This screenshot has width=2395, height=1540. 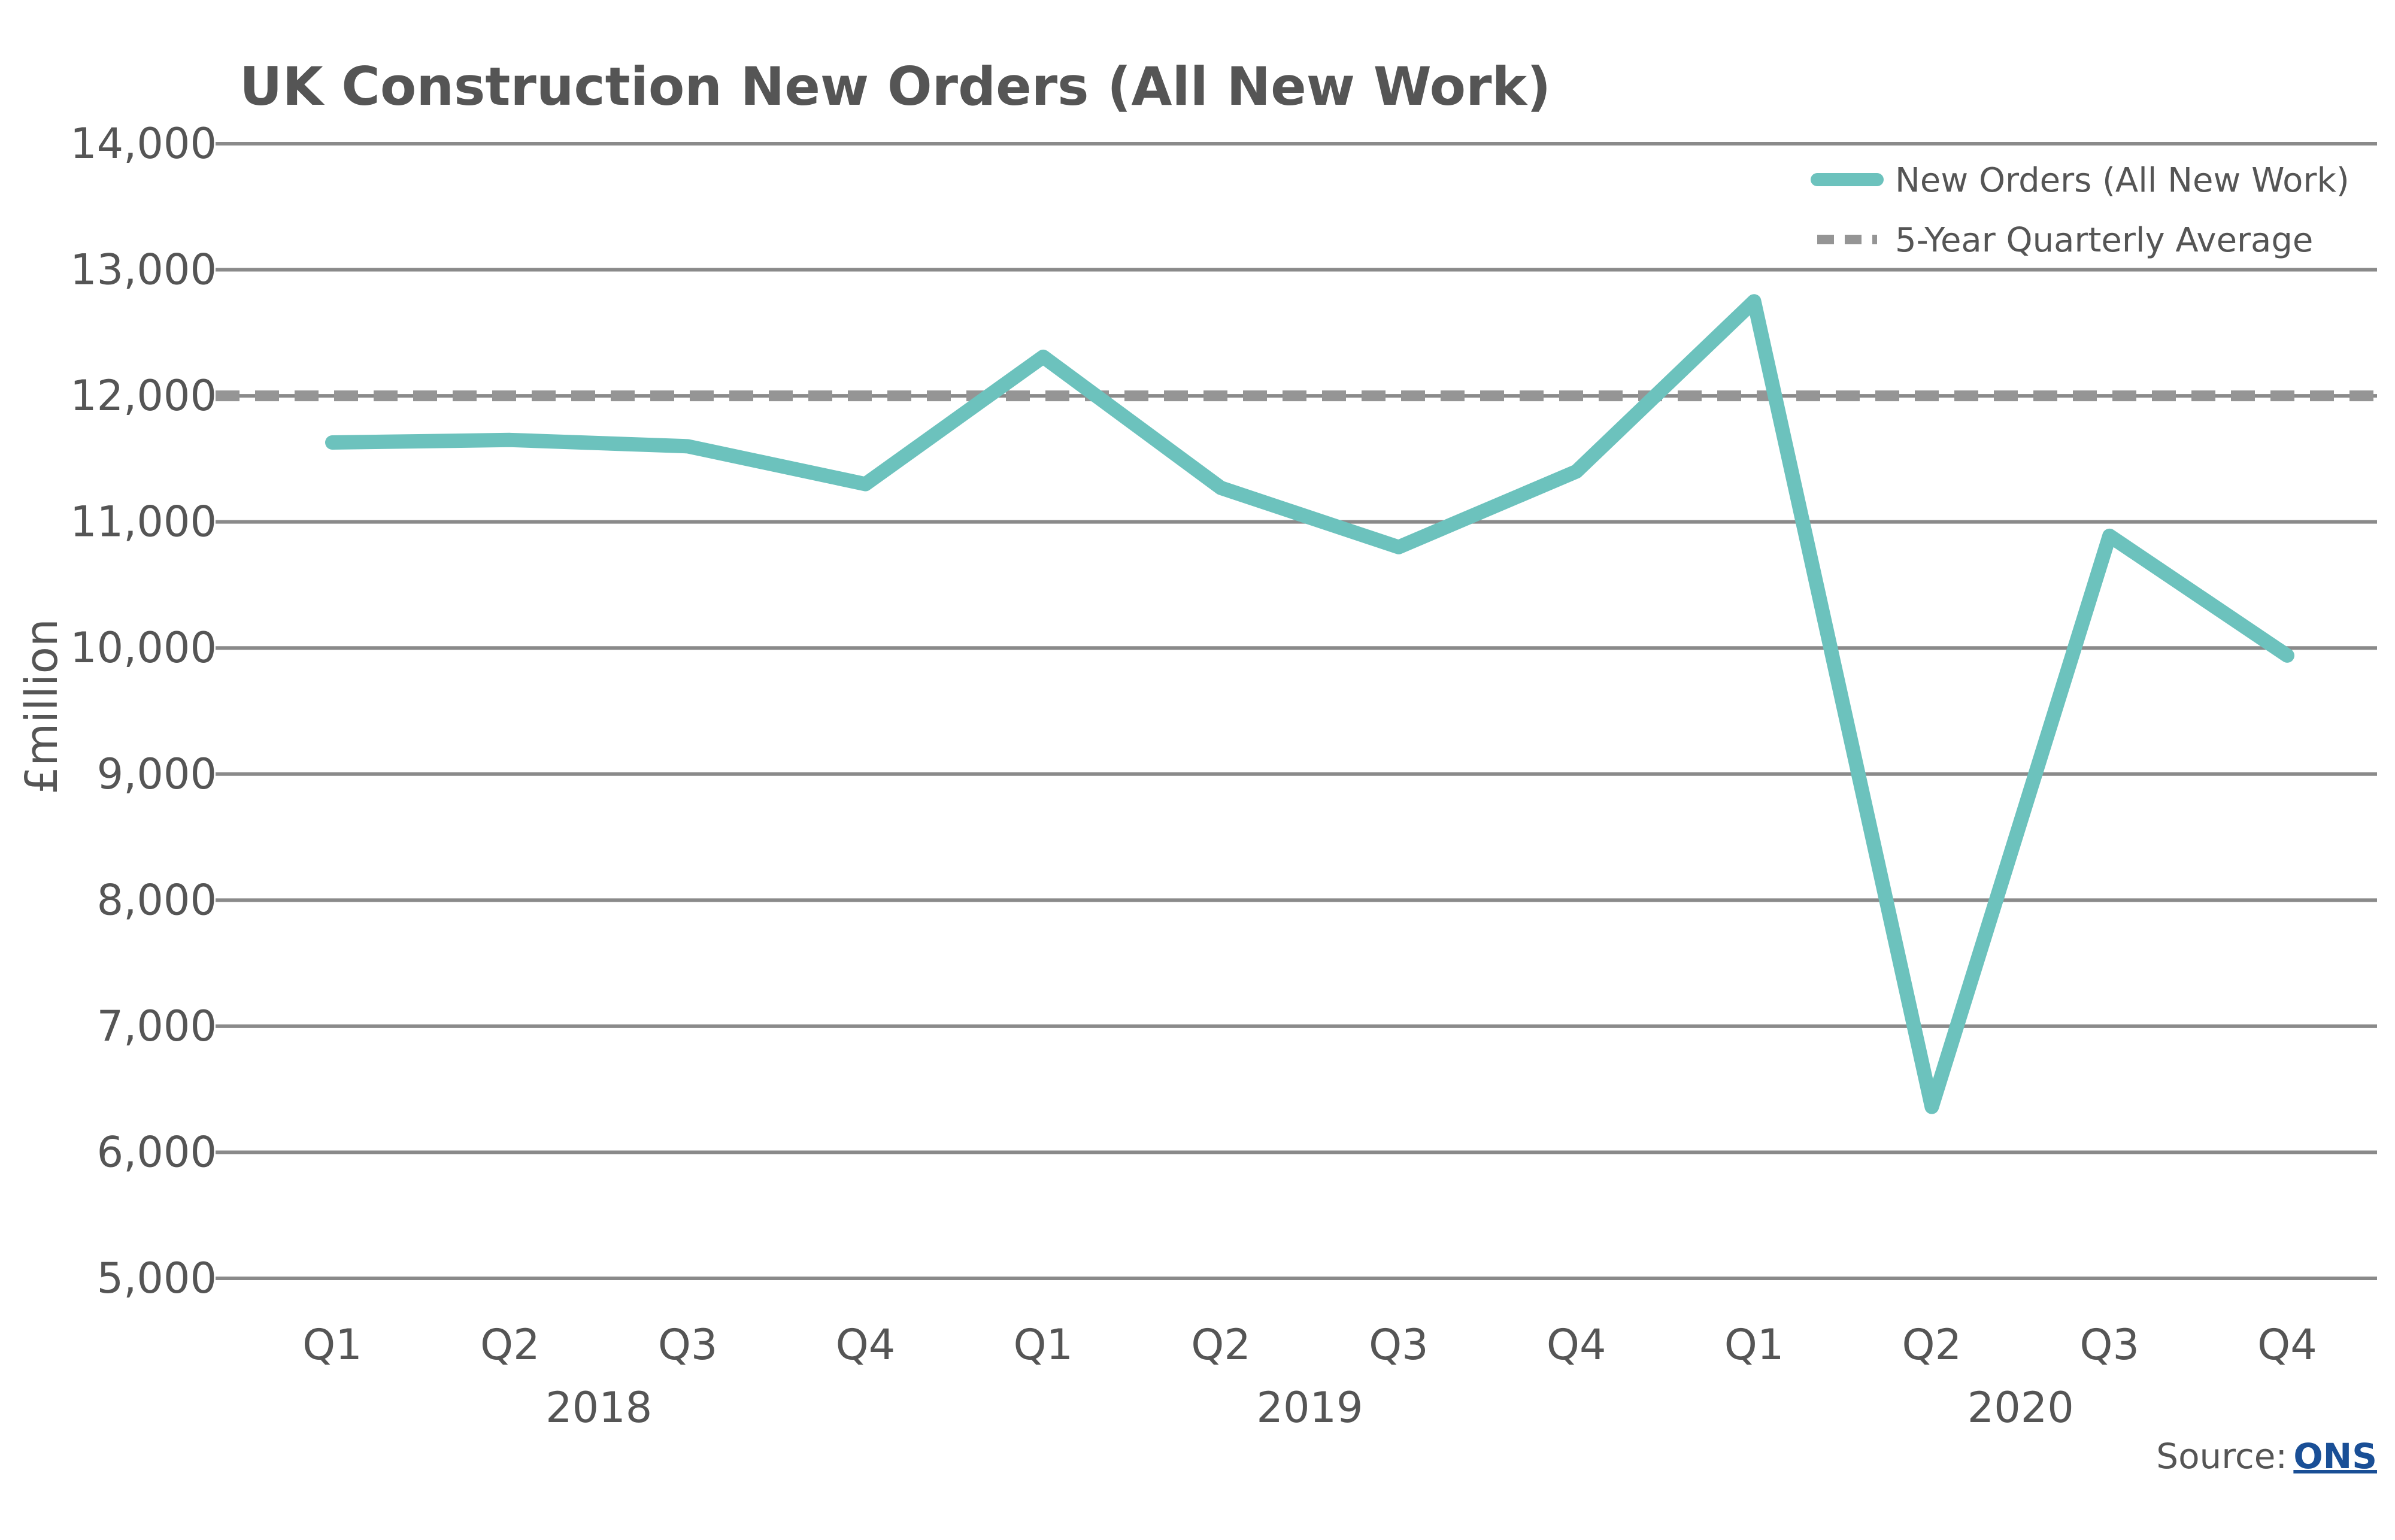 What do you see at coordinates (42, 707) in the screenshot?
I see `y-axis-label: £million` at bounding box center [42, 707].